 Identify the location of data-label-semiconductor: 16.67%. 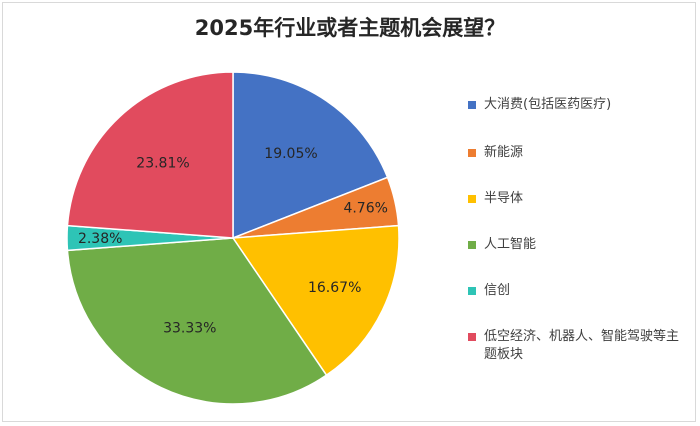
(334, 288).